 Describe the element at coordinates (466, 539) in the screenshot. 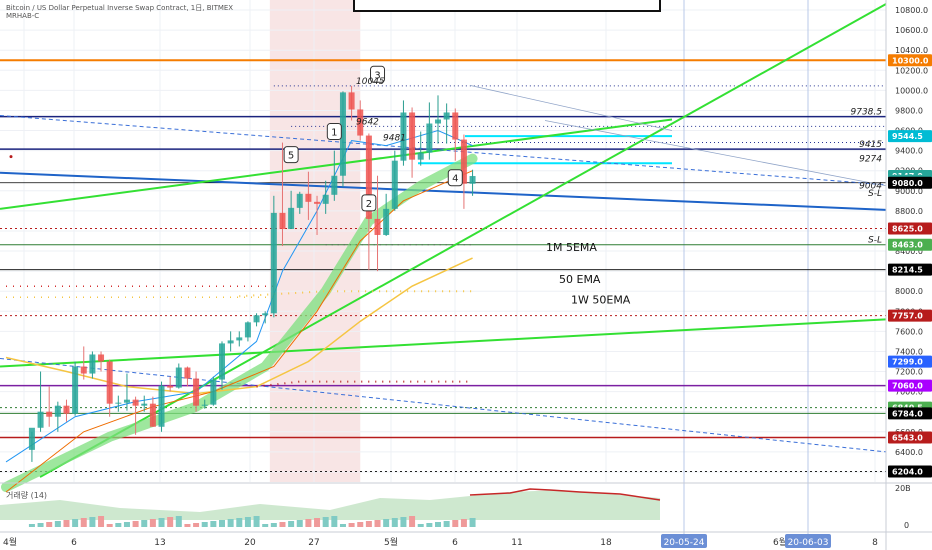

I see `time-axis: 4월 6 13 20 27 5월 6 11 18 20-05-24 6월 20-06-03 8` at that location.